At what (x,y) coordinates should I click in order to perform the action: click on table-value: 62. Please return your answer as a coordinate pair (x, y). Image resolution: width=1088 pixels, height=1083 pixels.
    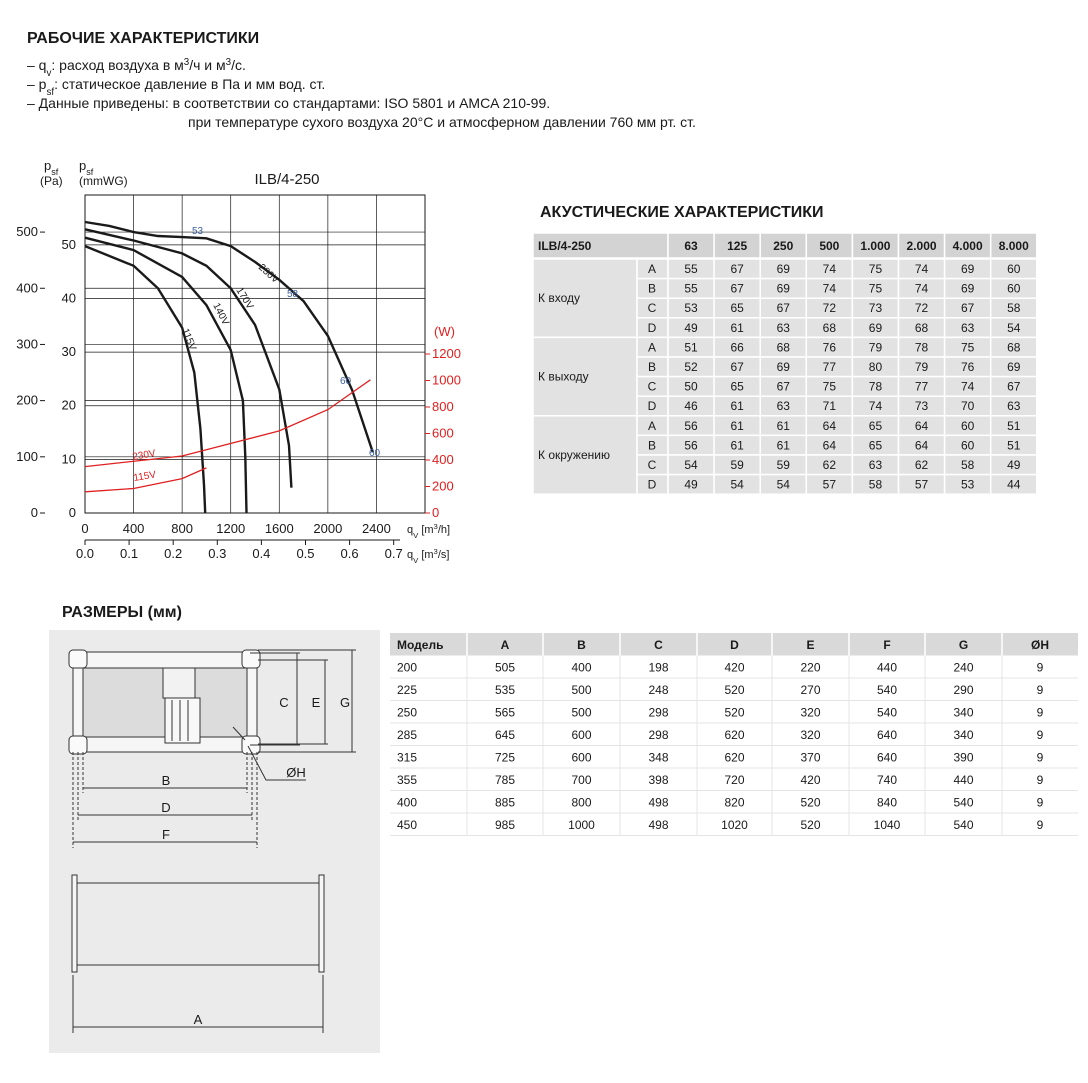
    Looking at the image, I should click on (830, 465).